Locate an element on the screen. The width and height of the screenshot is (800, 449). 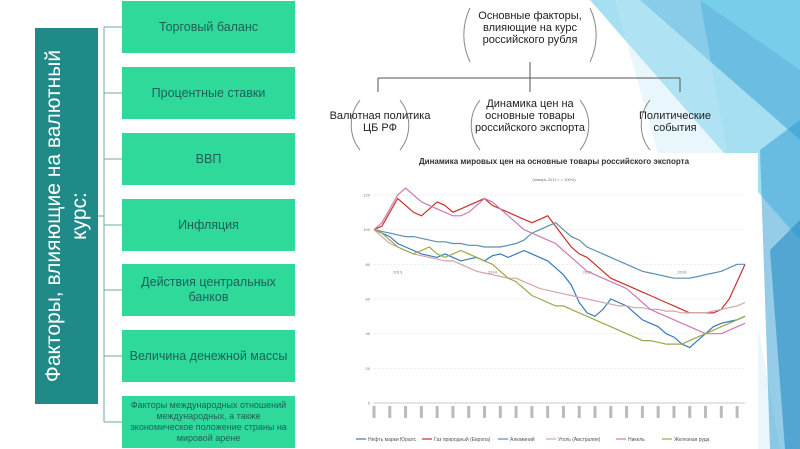
factor-trade-balance: Торговый баланс is located at coordinates (208, 27).